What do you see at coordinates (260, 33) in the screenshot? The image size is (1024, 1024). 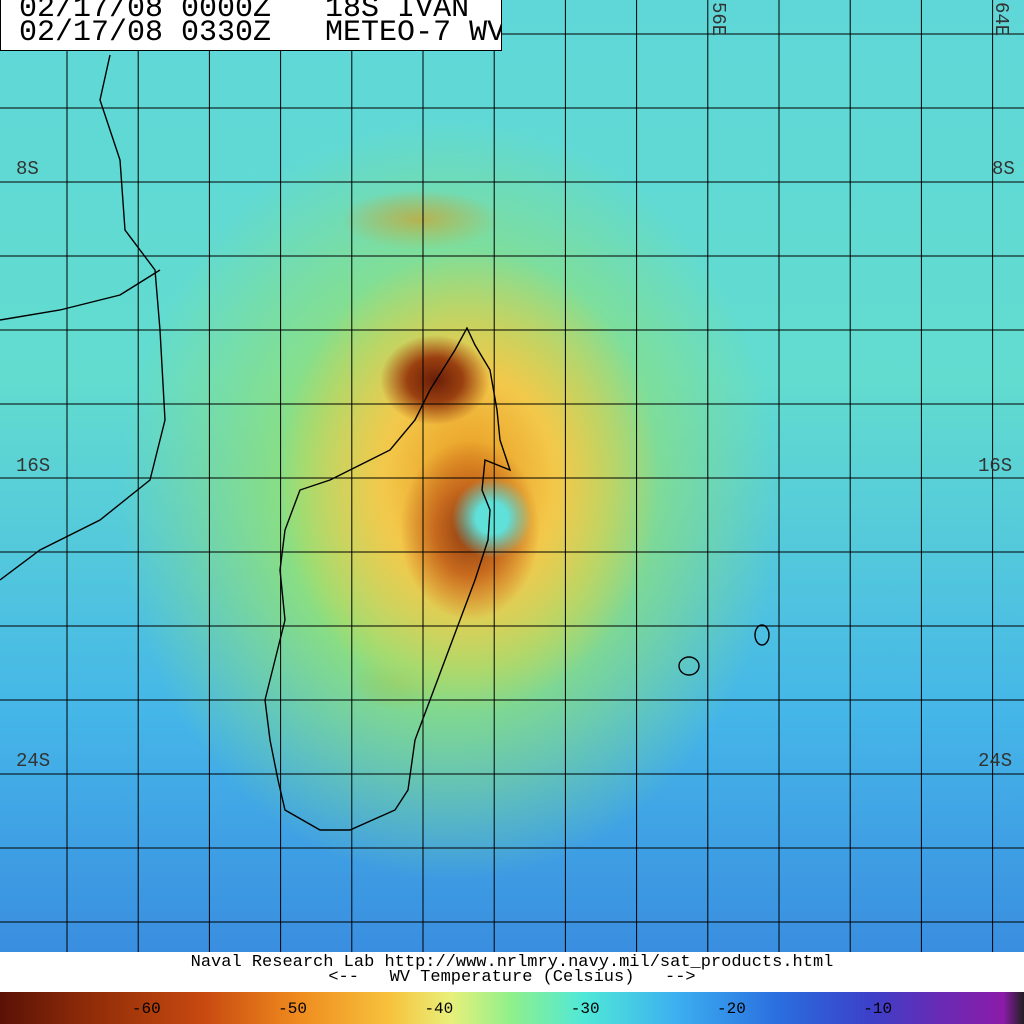 I see `header-line: 02/17/08 0330Z METEO-7 WV` at bounding box center [260, 33].